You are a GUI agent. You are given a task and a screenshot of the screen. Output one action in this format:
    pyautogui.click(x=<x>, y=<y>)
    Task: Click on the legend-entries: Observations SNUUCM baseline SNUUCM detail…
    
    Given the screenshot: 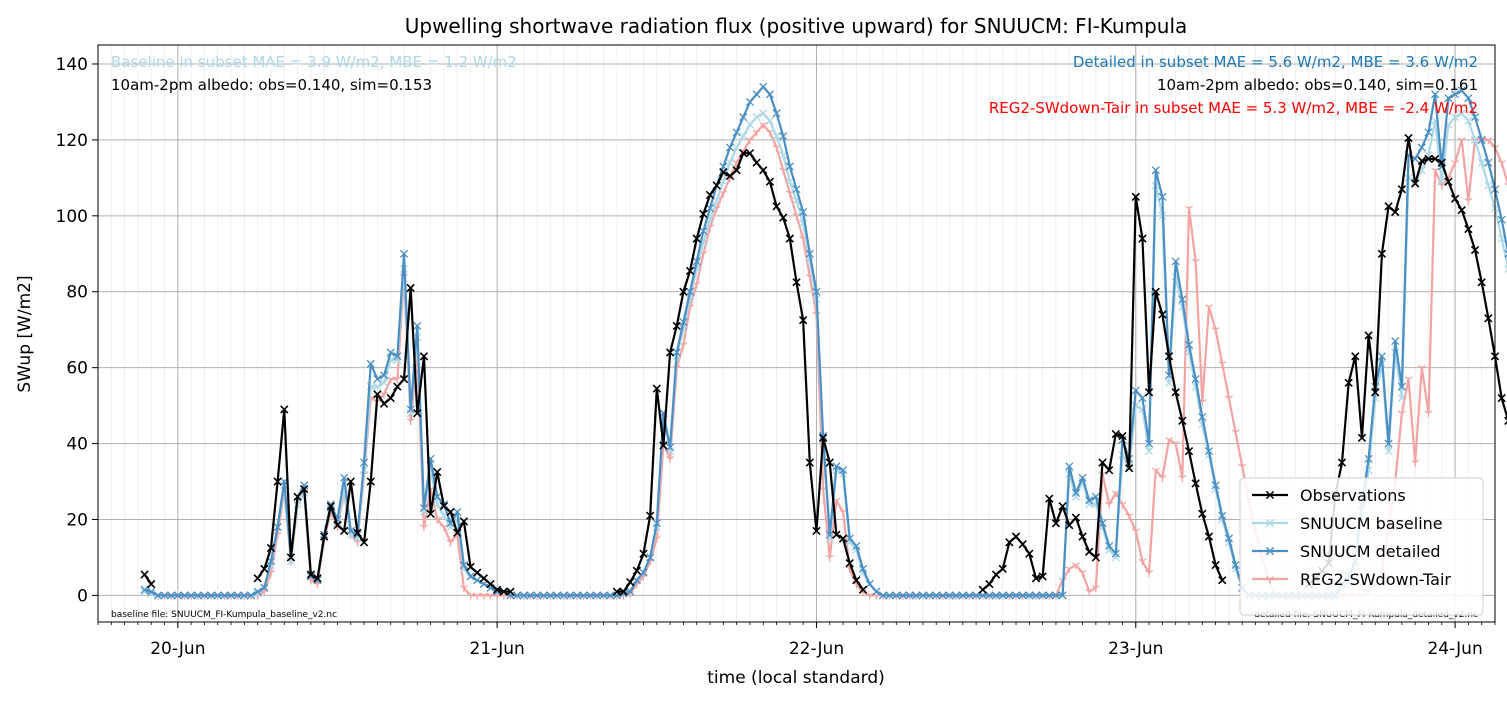 What is the action you would take?
    pyautogui.click(x=1351, y=537)
    